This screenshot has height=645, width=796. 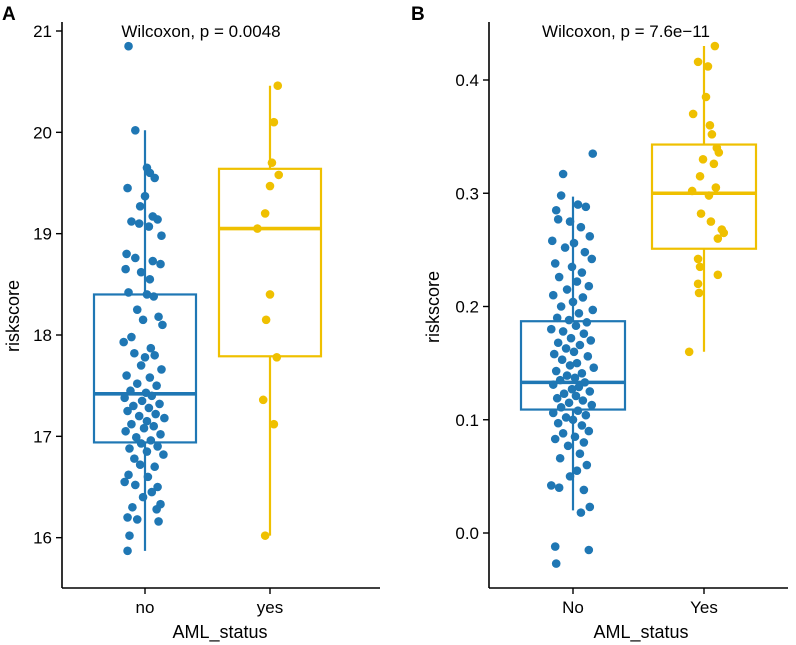 What do you see at coordinates (42, 234) in the screenshot?
I see `panel-a-y-tick-label: 19` at bounding box center [42, 234].